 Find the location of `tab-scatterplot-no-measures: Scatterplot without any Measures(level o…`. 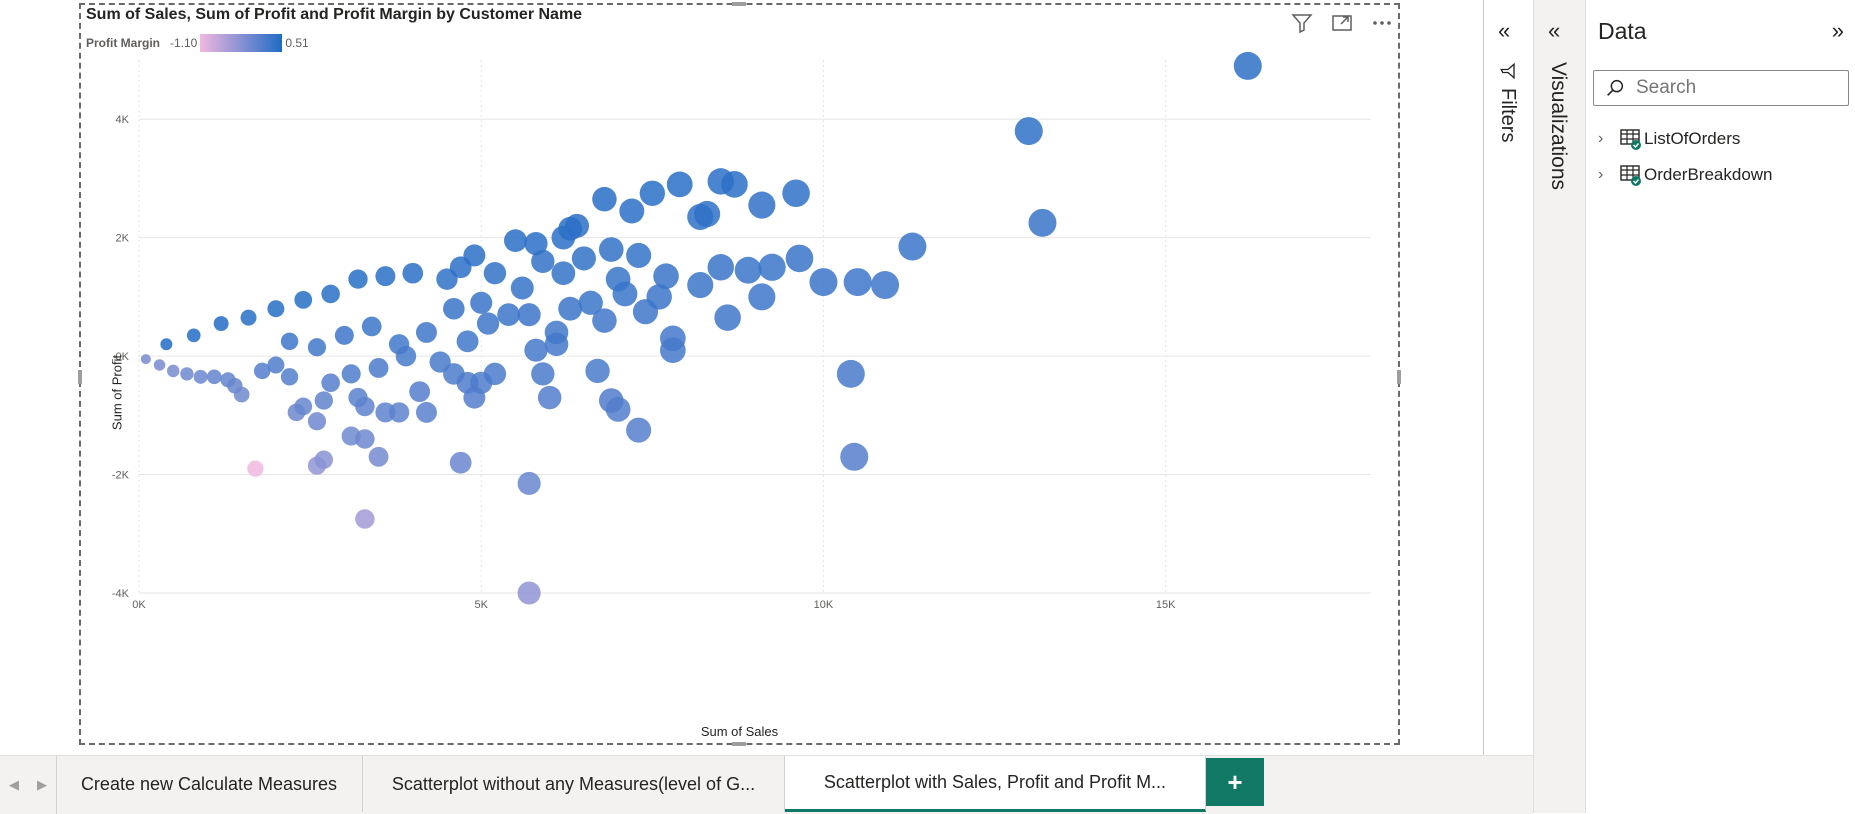

tab-scatterplot-no-measures: Scatterplot without any Measures(level o… is located at coordinates (574, 784).